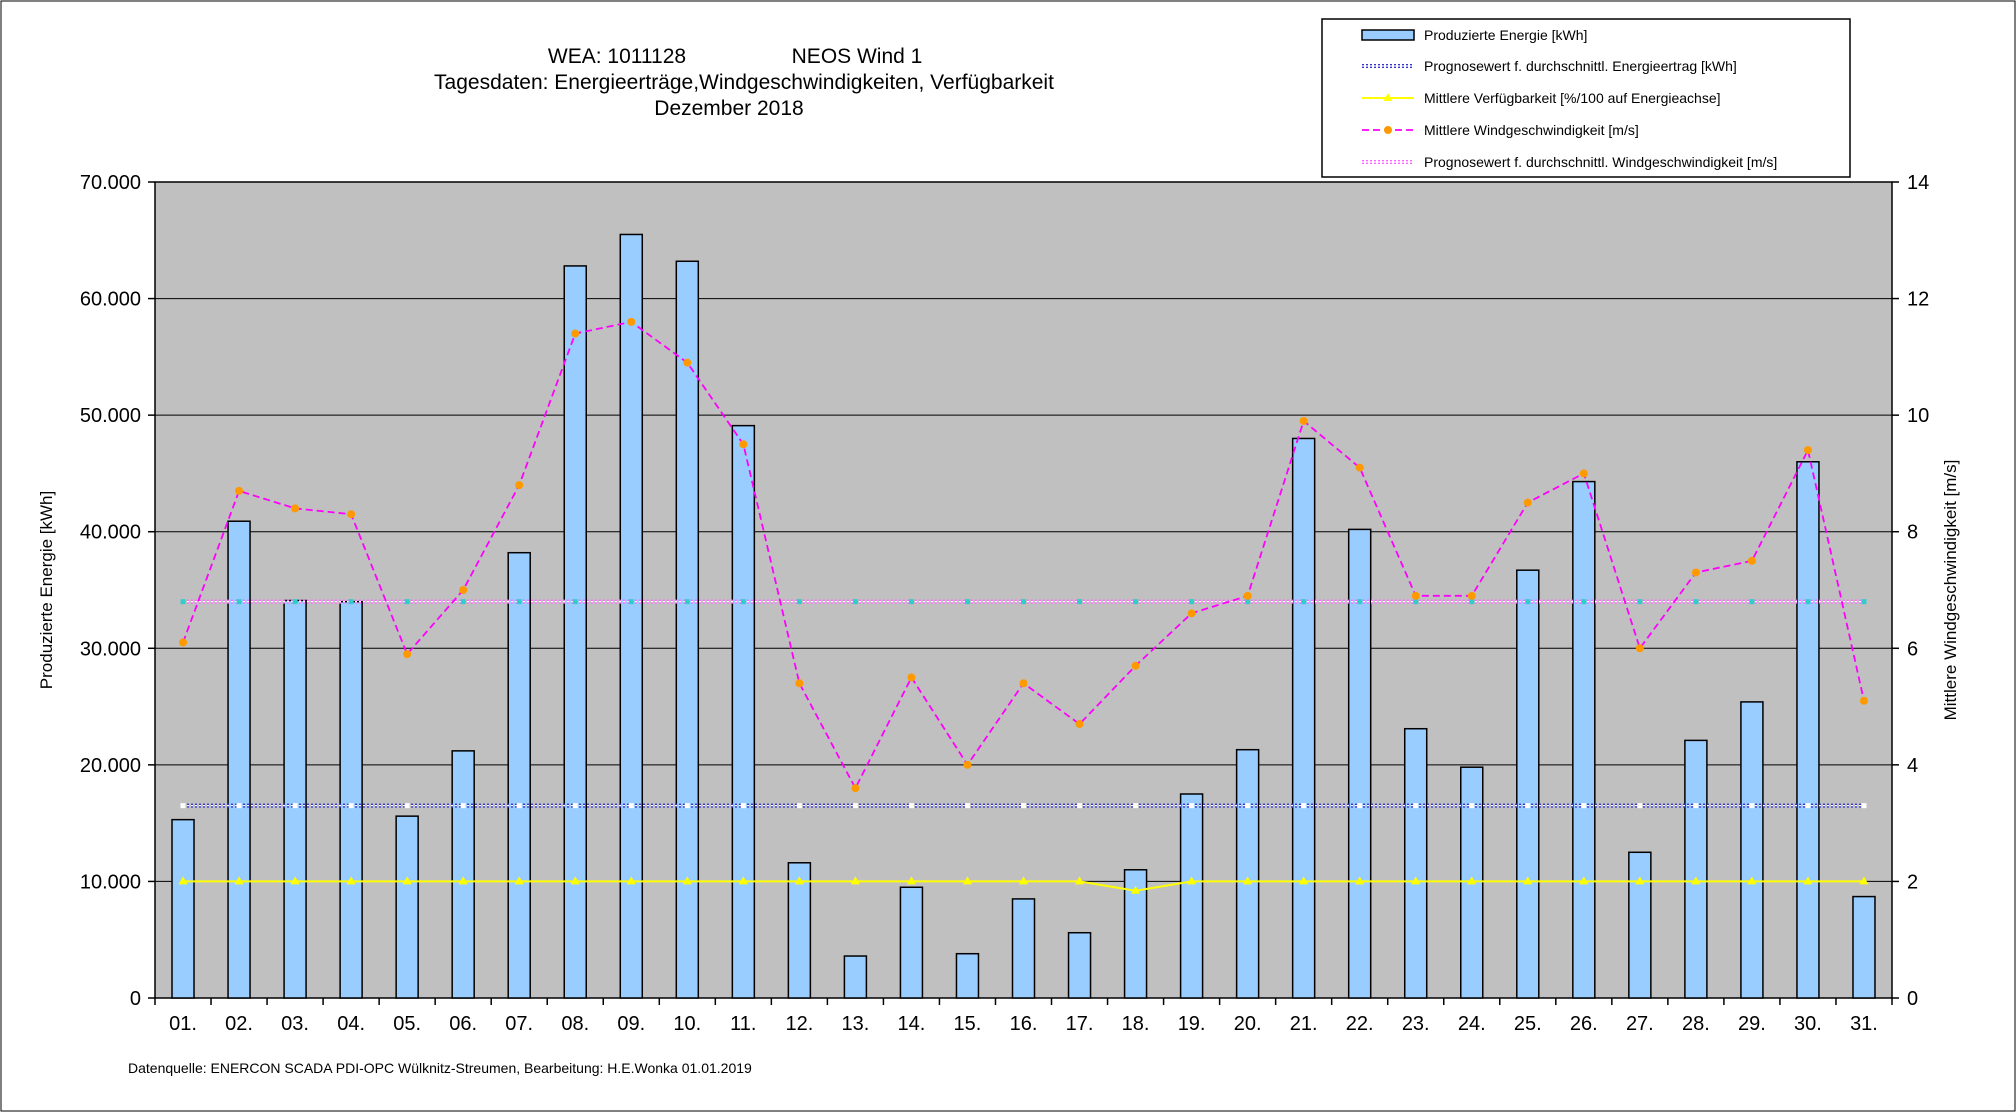 The height and width of the screenshot is (1117, 2016). I want to click on x-tick-label: 10., so click(687, 1024).